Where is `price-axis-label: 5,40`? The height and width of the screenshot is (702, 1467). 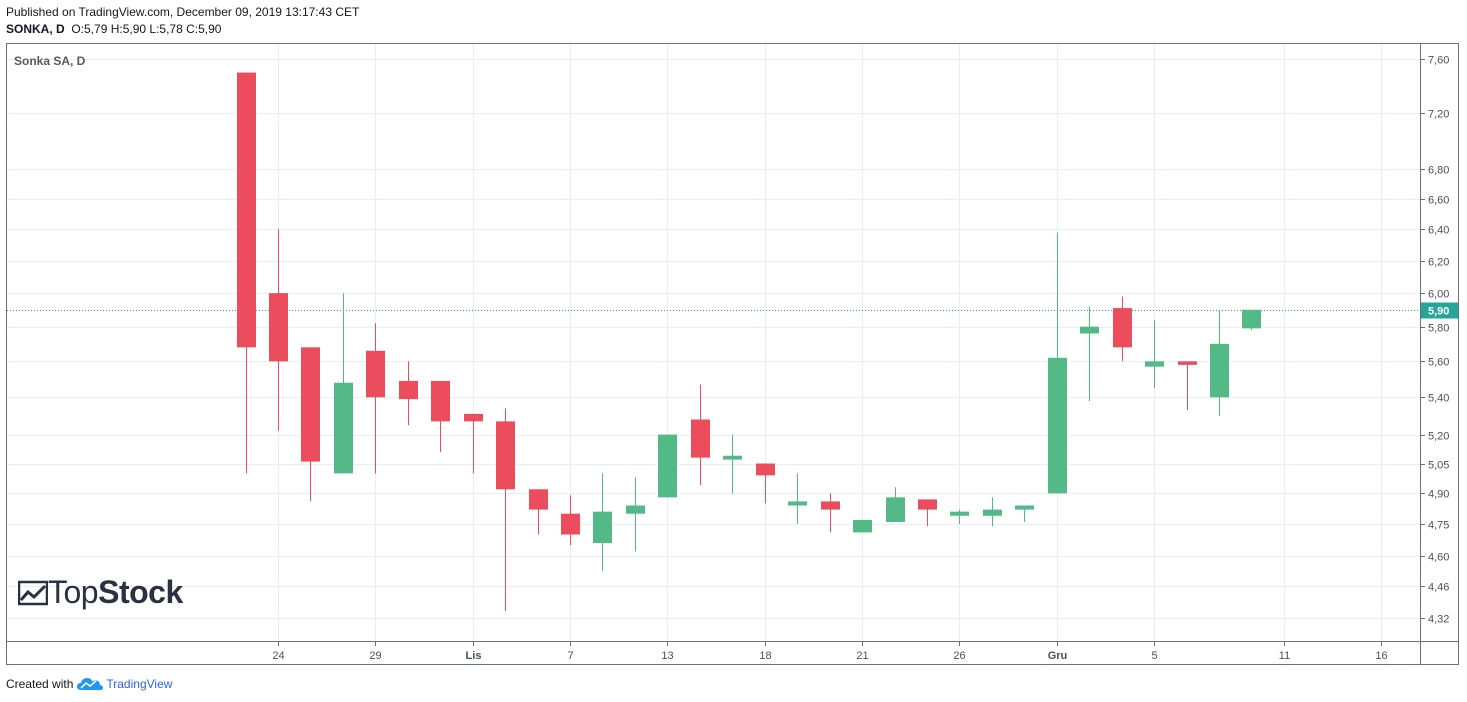
price-axis-label: 5,40 is located at coordinates (1438, 399).